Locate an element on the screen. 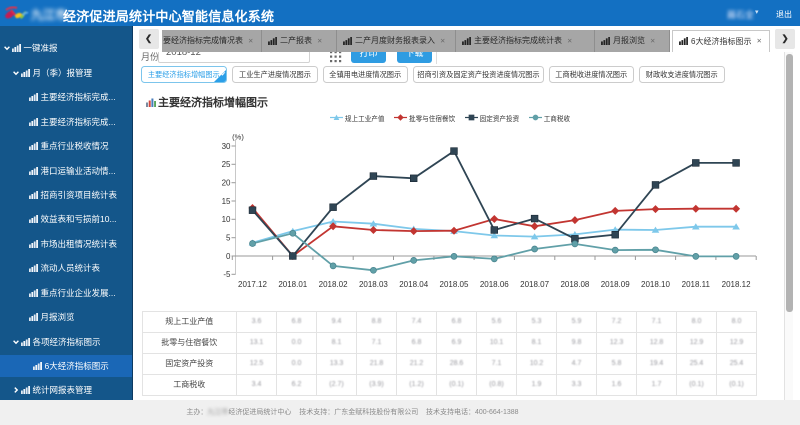 The height and width of the screenshot is (425, 800). svg-text: 5 is located at coordinates (228, 238).